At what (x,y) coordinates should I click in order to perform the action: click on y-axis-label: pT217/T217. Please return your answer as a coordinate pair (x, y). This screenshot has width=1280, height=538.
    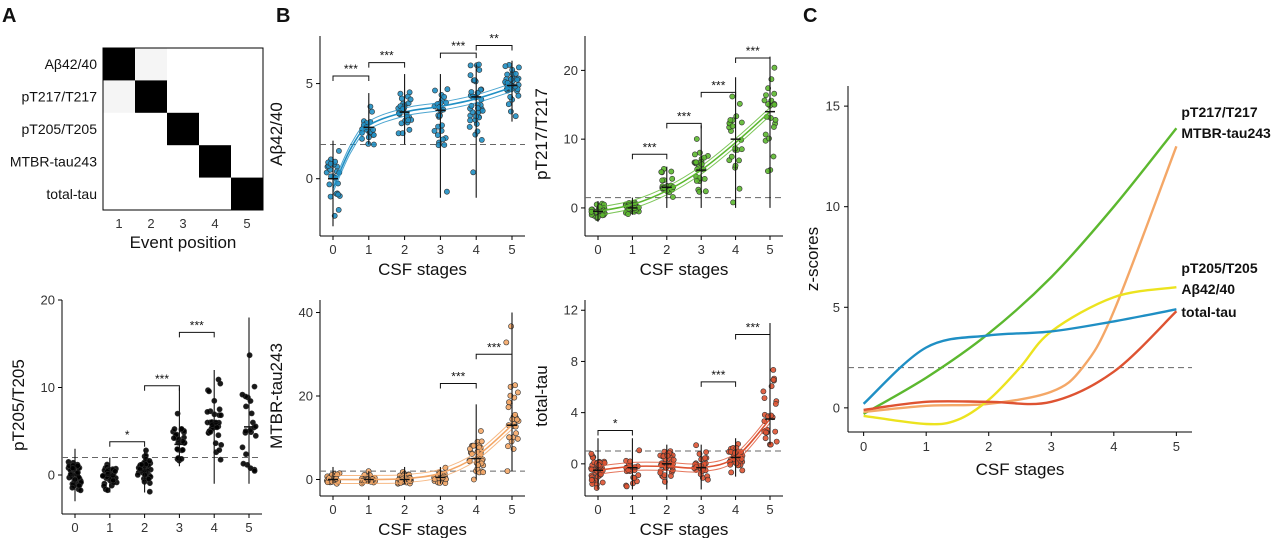
    Looking at the image, I should click on (541, 134).